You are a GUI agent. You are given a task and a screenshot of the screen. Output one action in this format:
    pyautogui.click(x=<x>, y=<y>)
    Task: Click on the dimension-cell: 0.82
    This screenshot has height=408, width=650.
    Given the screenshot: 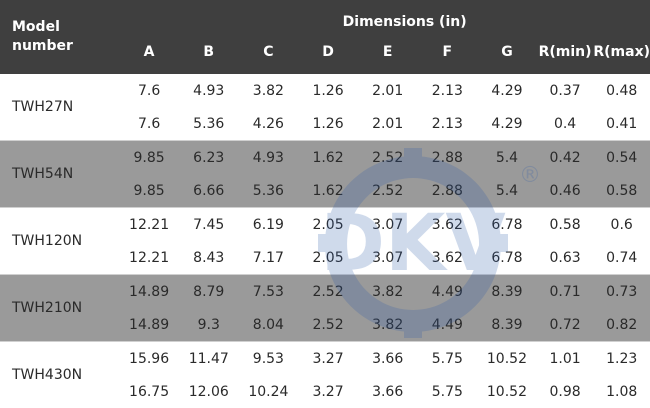 What is the action you would take?
    pyautogui.click(x=621, y=325)
    